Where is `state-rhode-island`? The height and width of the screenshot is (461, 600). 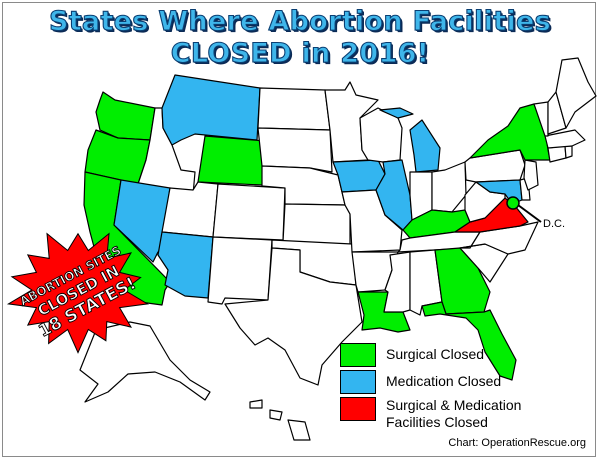 state-rhode-island is located at coordinates (568, 152).